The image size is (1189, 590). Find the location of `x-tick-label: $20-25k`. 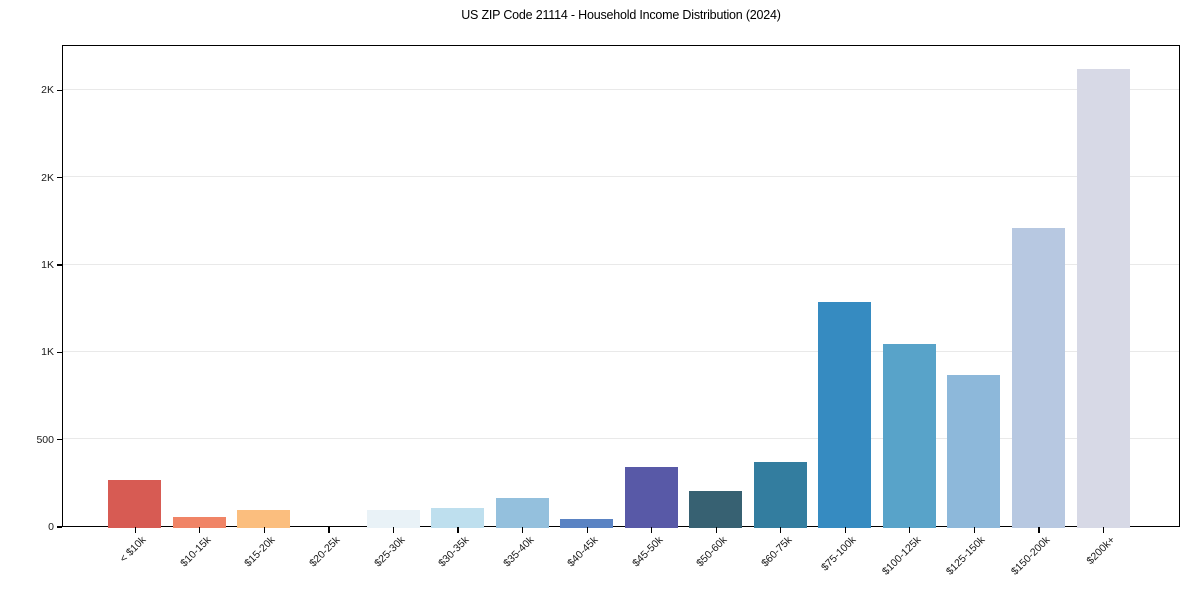

x-tick-label: $20-25k is located at coordinates (325, 552).